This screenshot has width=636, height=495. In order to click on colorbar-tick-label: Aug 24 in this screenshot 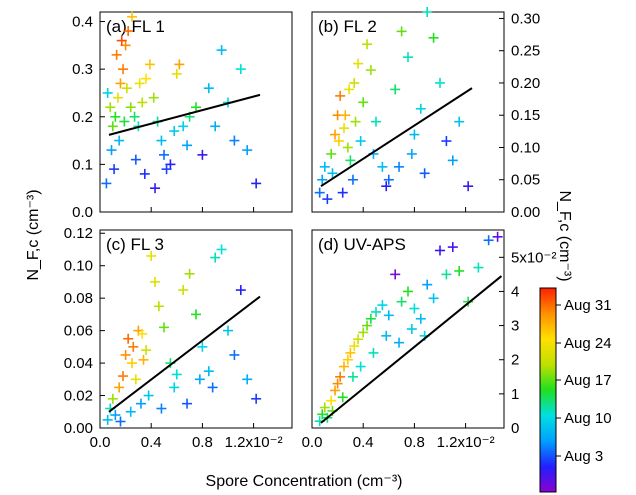, I will do `click(588, 343)`.